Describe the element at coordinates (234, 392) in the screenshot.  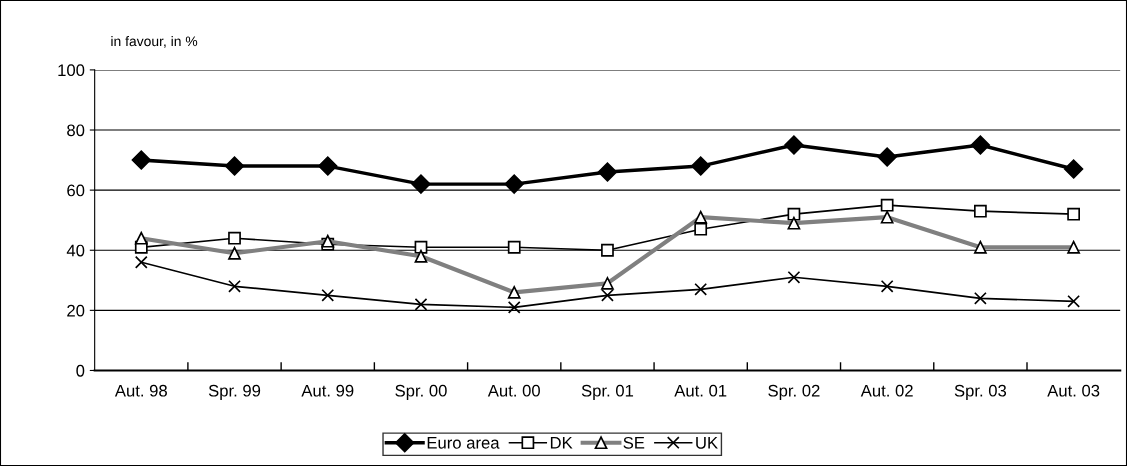
I see `x-tick-label: Spr. 99` at that location.